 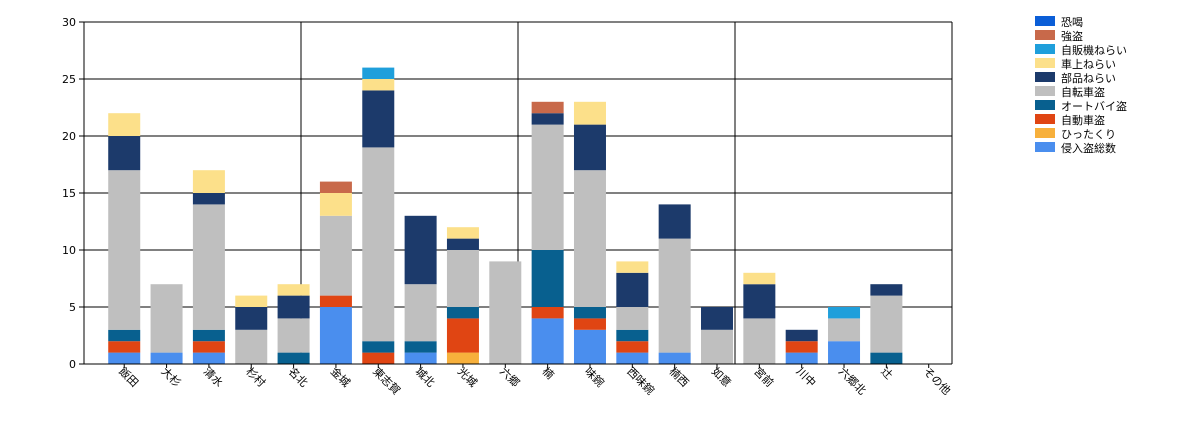 I want to click on x-tick-label: 宮前, so click(x=763, y=376).